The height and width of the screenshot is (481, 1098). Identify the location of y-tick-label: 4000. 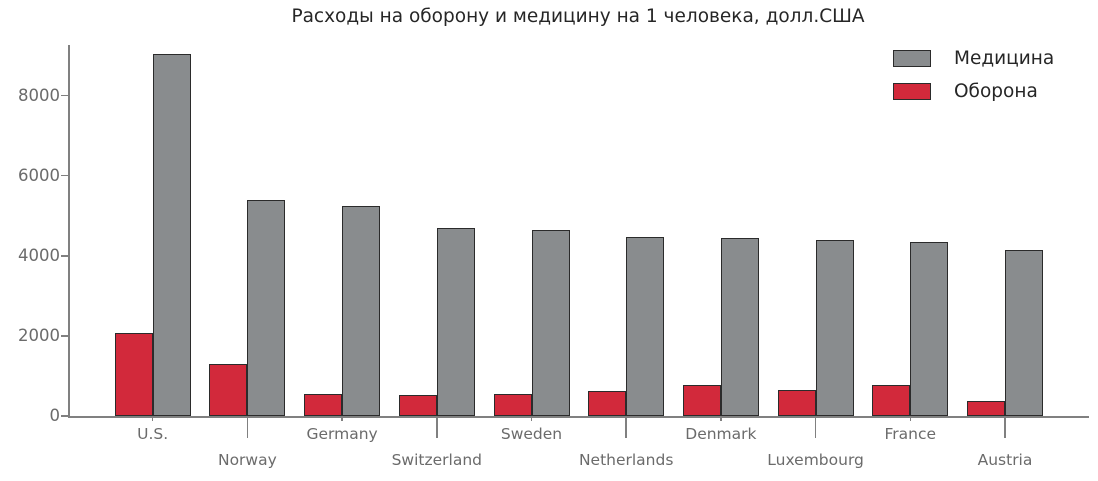
(39, 255).